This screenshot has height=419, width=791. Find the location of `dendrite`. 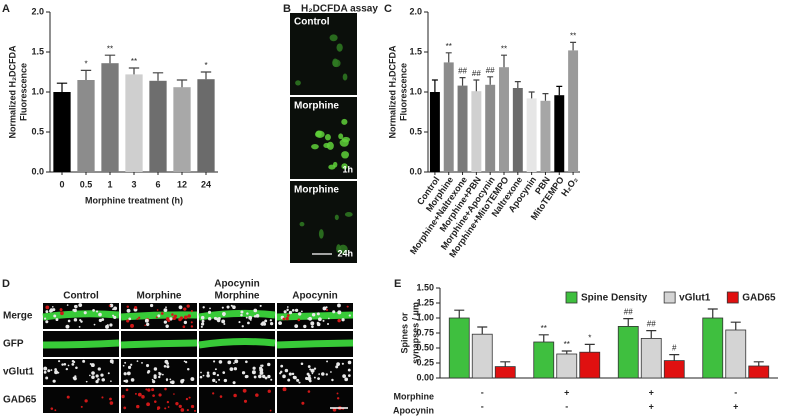

dendrite is located at coordinates (81, 344).